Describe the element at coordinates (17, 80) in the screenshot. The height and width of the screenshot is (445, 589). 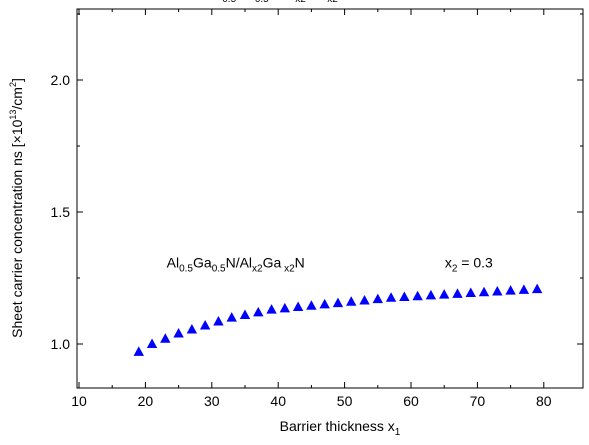
I see `y-axis-label-end: ]` at that location.